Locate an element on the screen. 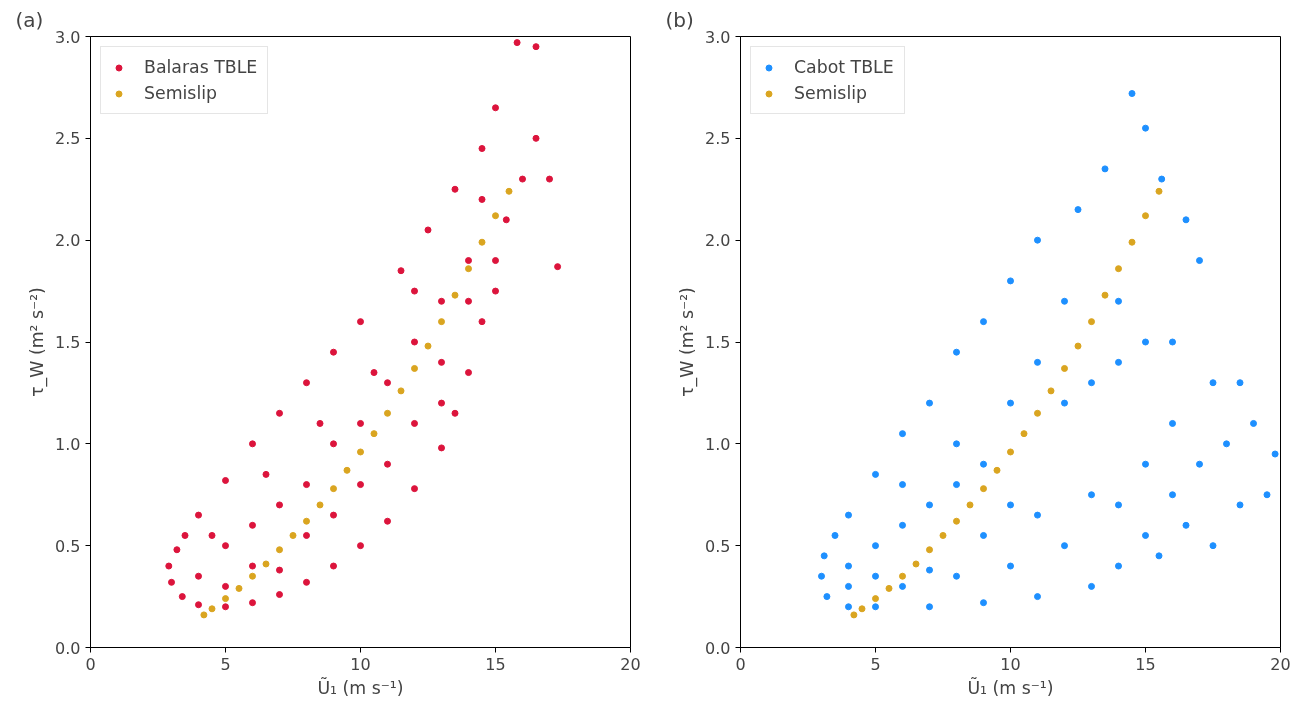  chart-title: (b) is located at coordinates (679, 19).